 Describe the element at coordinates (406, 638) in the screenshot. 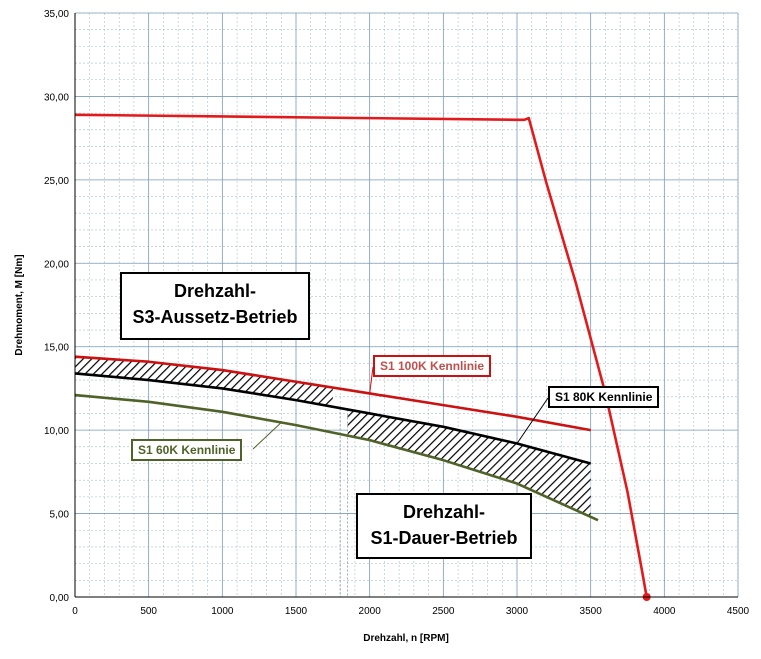

I see `x-axis-title: Drehzahl, n [RPM]` at that location.